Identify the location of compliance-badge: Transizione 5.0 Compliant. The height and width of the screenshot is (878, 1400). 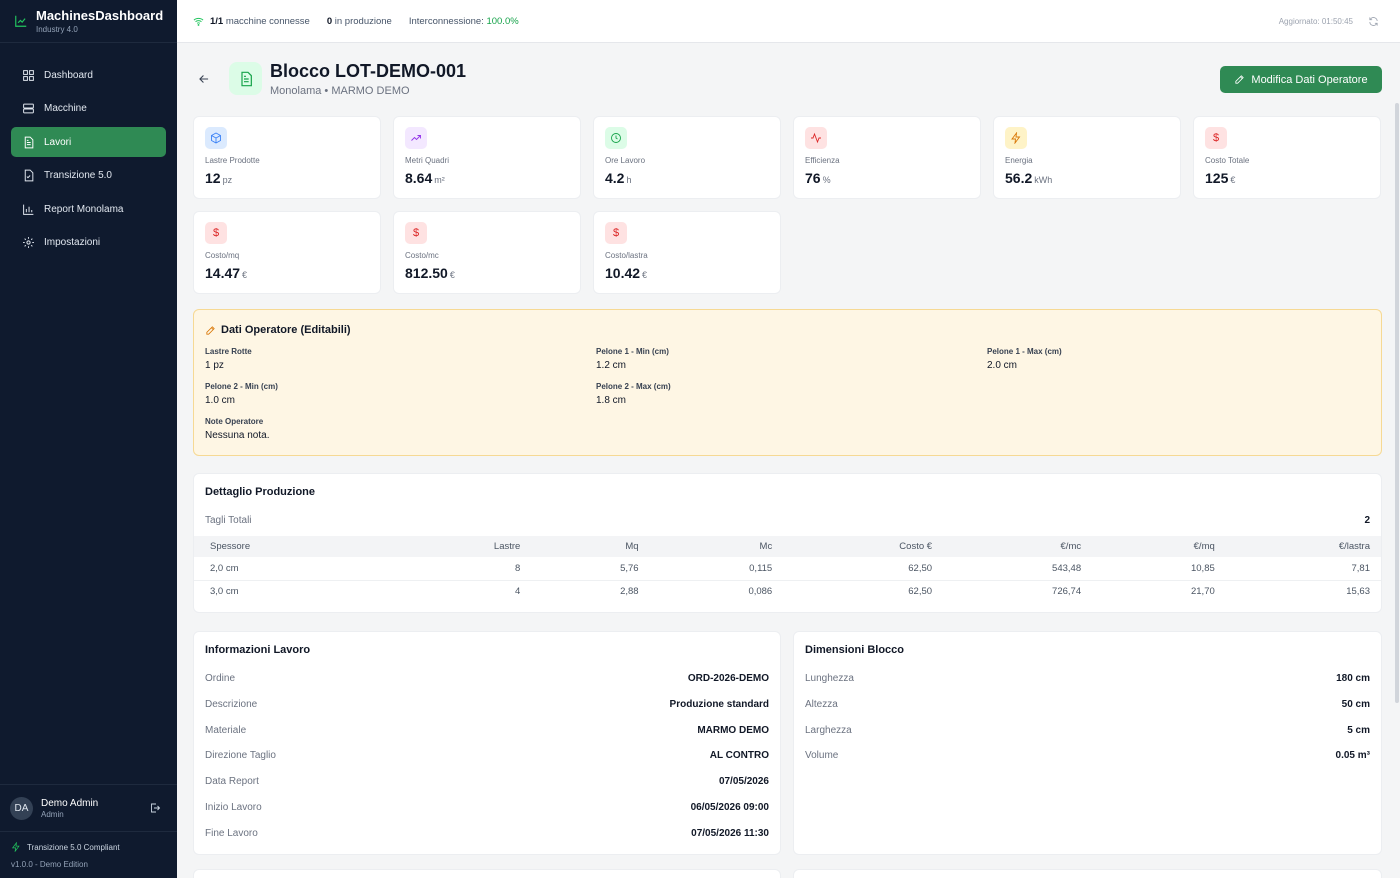
(65, 847).